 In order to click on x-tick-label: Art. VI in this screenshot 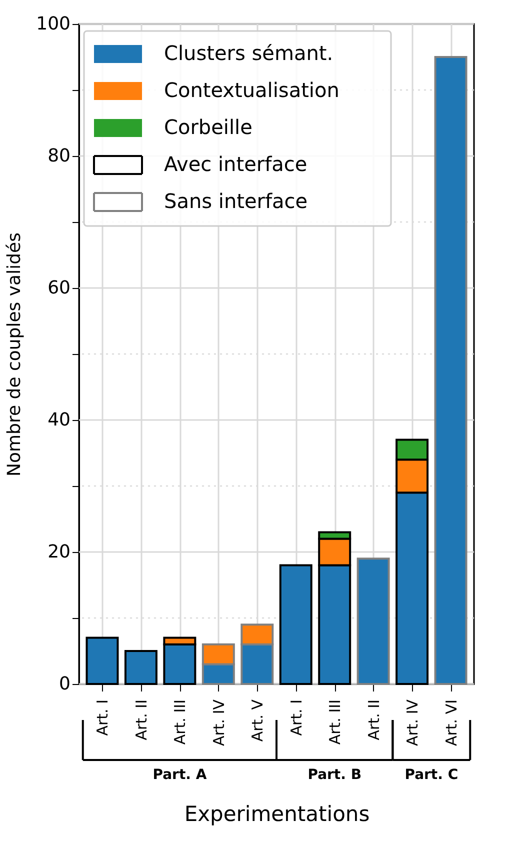, I will do `click(451, 723)`.